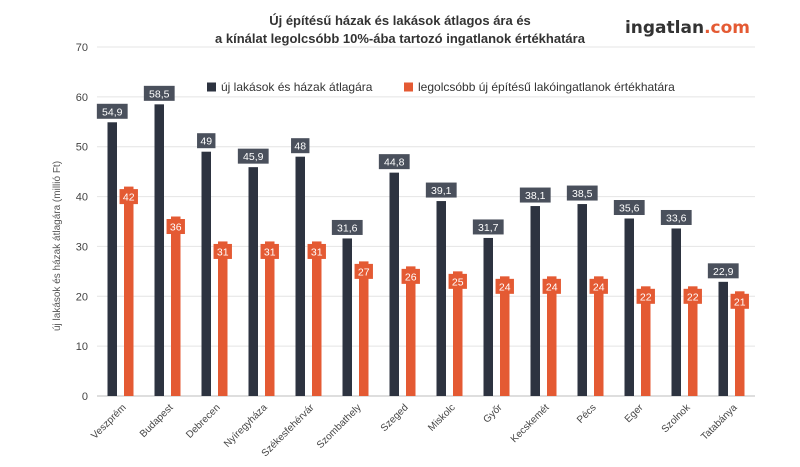  Describe the element at coordinates (719, 422) in the screenshot. I see `x-tick-label: Tatabánya` at that location.